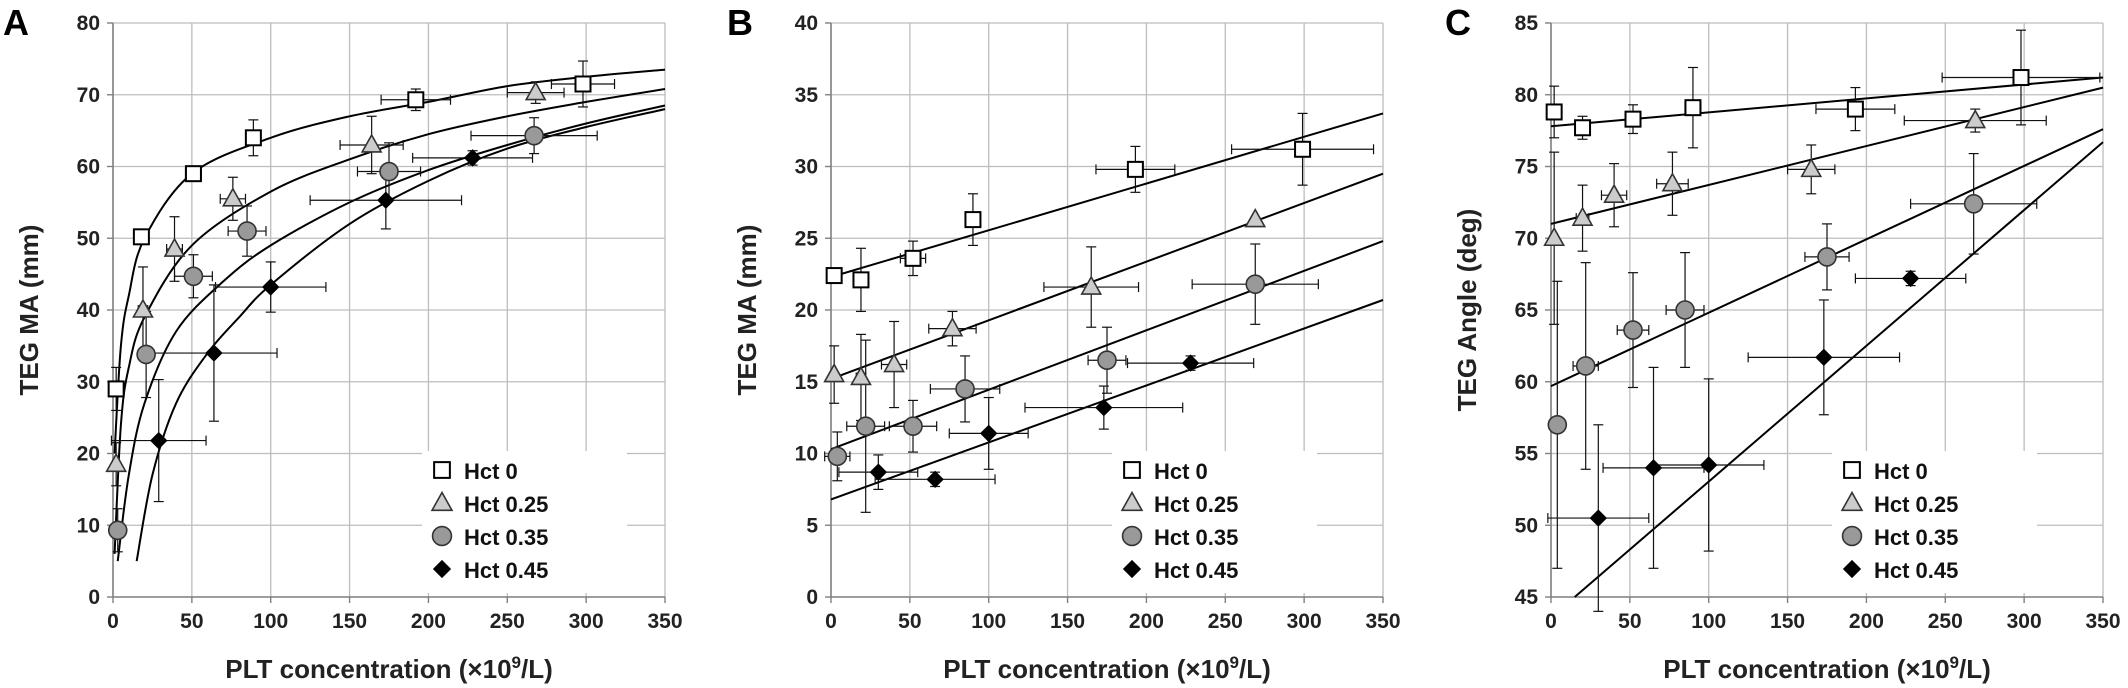  Describe the element at coordinates (1827, 668) in the screenshot. I see `x-axis-label: PLT concentration (×109/L)` at that location.